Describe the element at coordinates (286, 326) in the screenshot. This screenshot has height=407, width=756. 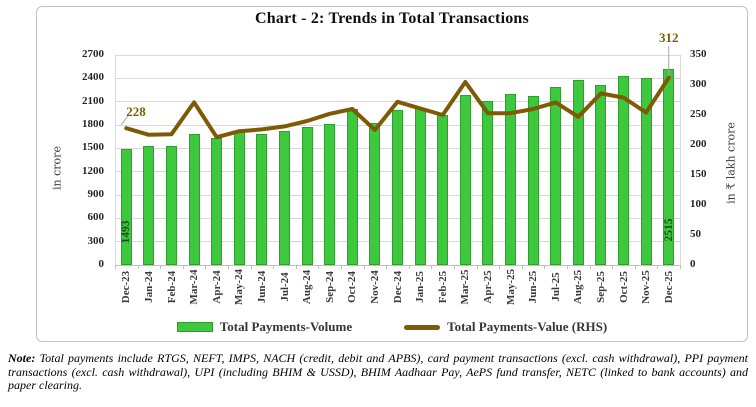
I see `legend-volume-label: Total Payments-Volume` at that location.